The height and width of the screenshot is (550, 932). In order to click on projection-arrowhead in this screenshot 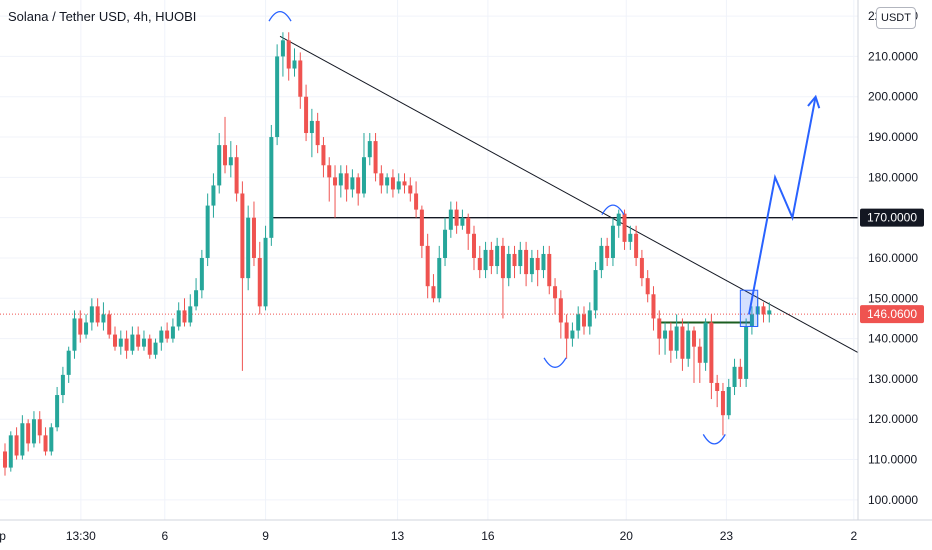, I will do `click(814, 101)`.